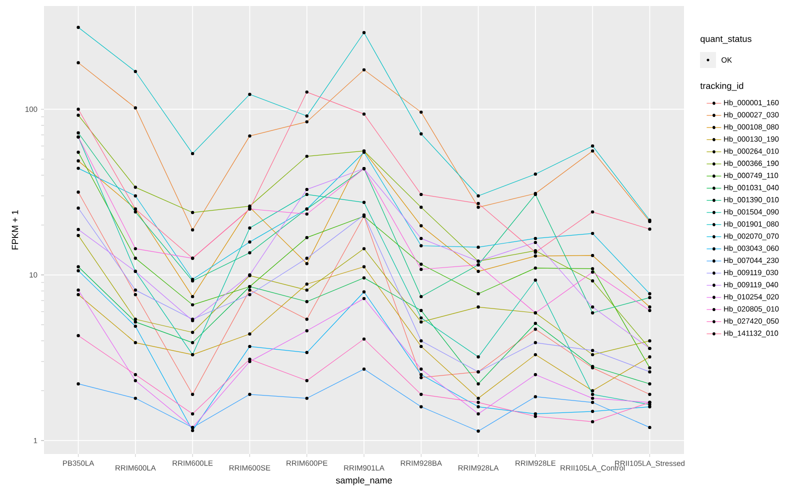 The height and width of the screenshot is (500, 800). I want to click on x-axis-title: sample_name, so click(364, 481).